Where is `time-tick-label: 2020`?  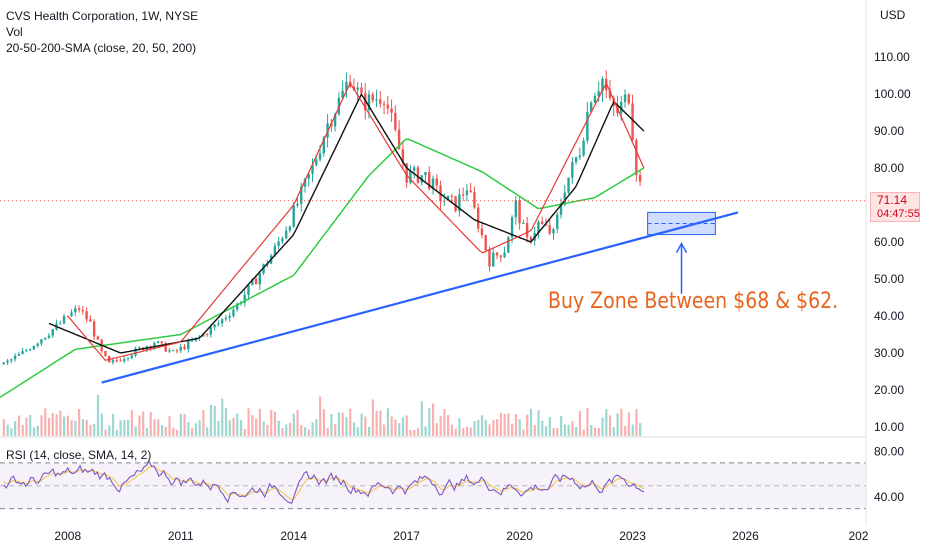
time-tick-label: 2020 is located at coordinates (519, 536).